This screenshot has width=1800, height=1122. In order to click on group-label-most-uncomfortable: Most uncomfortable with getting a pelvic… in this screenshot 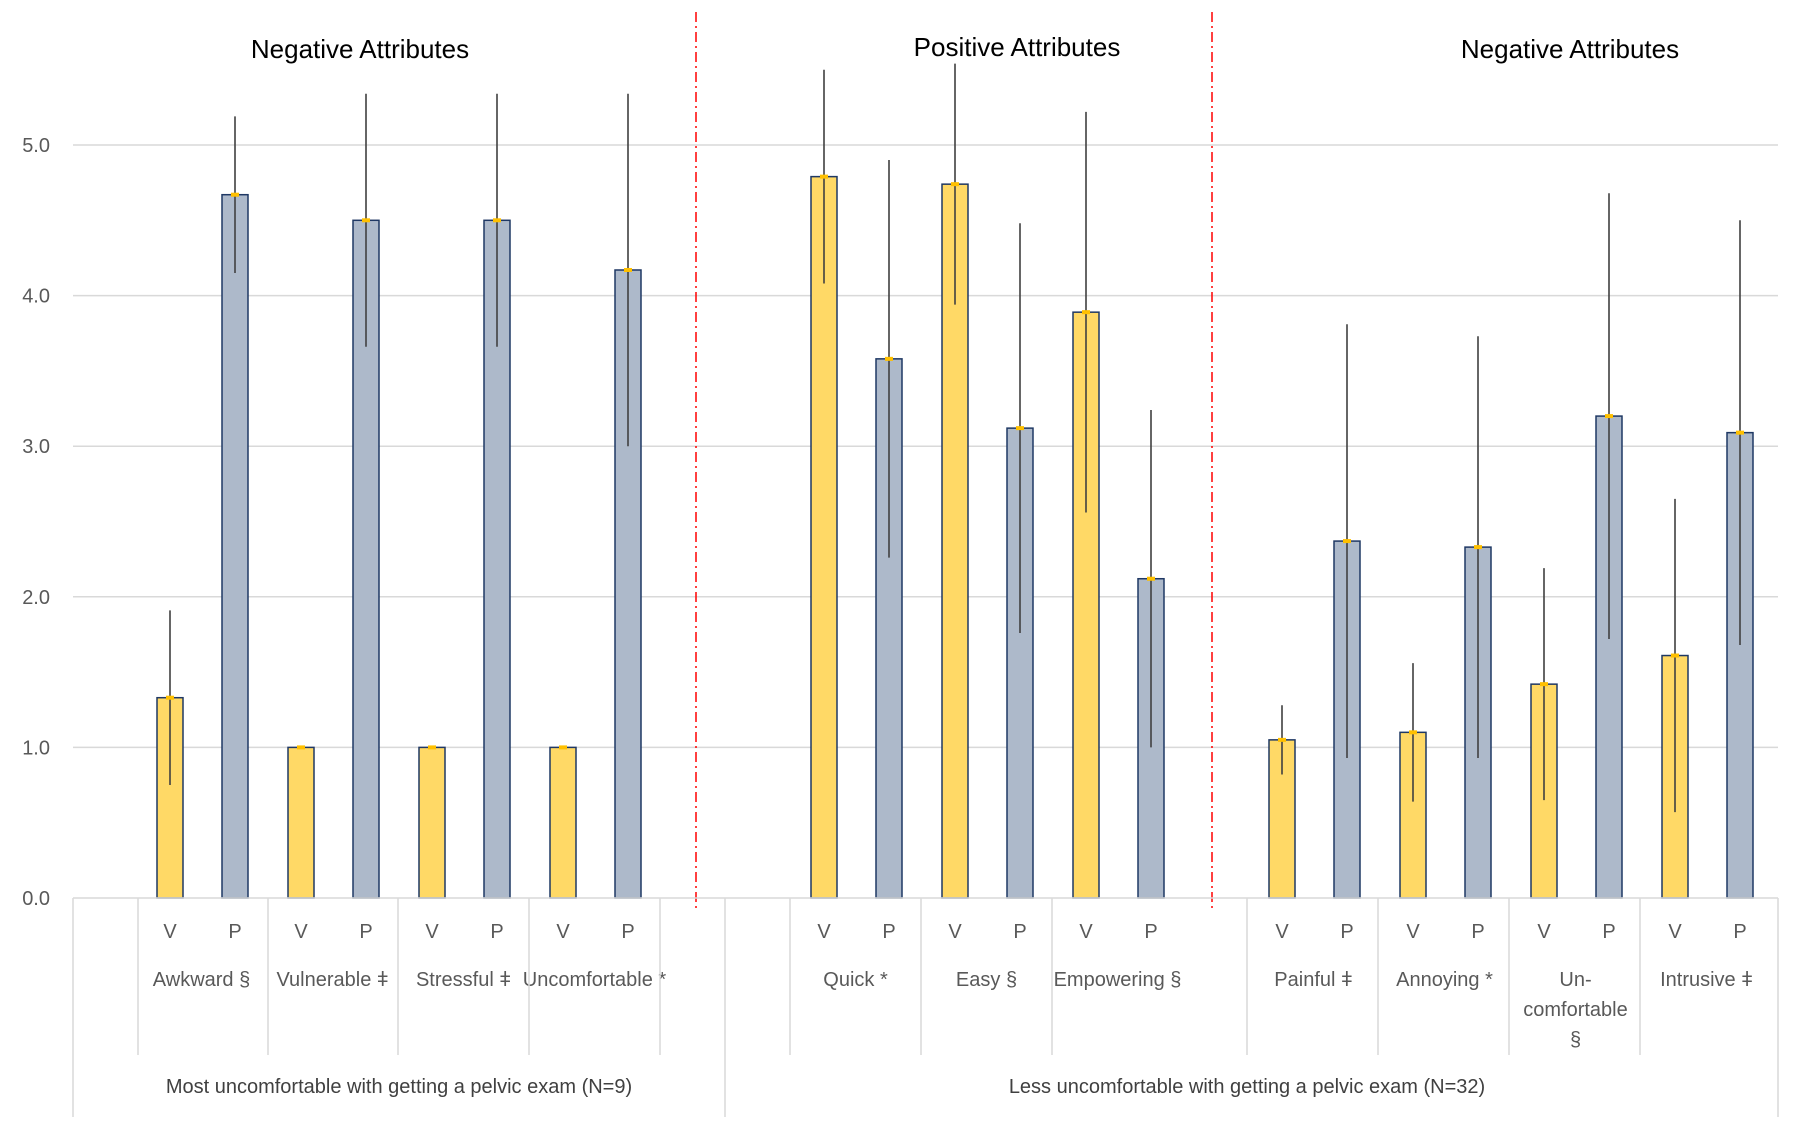, I will do `click(399, 1087)`.